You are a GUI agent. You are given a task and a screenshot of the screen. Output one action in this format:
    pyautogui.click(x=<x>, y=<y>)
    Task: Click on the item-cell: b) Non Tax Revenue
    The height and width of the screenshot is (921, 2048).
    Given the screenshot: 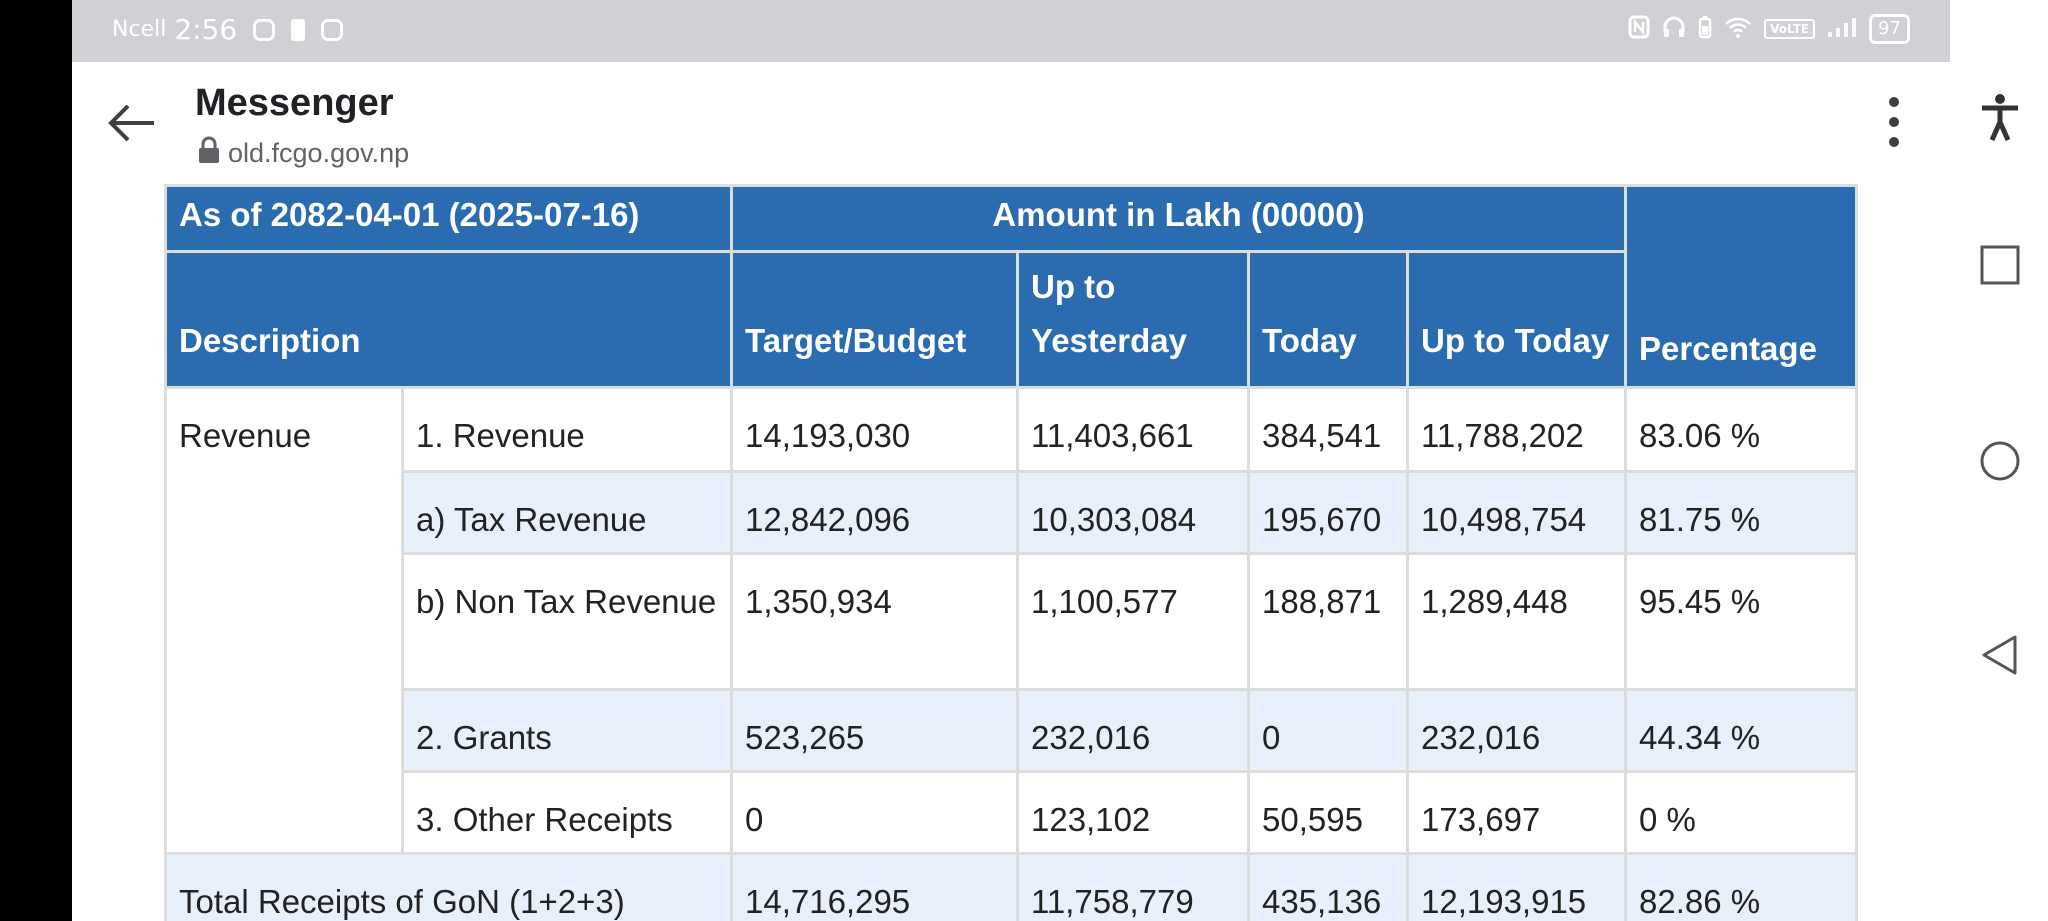 What is the action you would take?
    pyautogui.click(x=567, y=621)
    